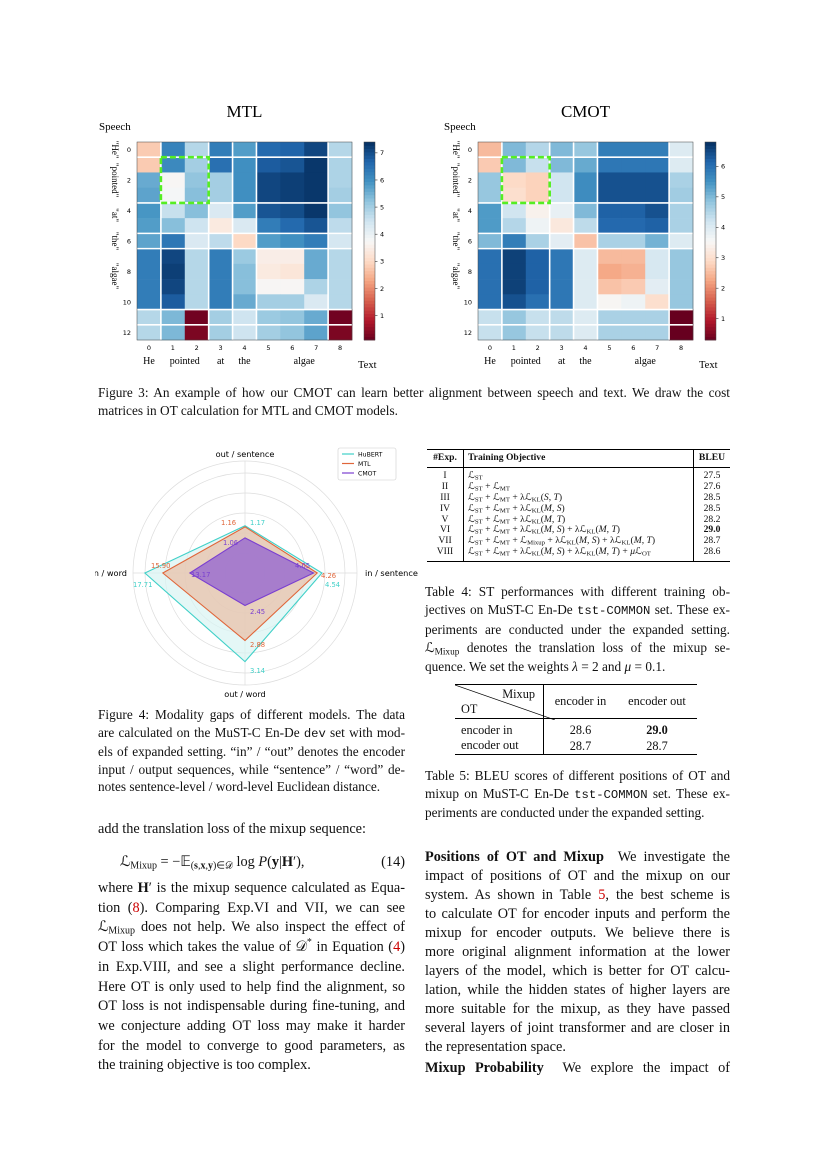 This screenshot has height=1169, width=827. What do you see at coordinates (115, 127) in the screenshot?
I see `y-axis-label: Speech` at bounding box center [115, 127].